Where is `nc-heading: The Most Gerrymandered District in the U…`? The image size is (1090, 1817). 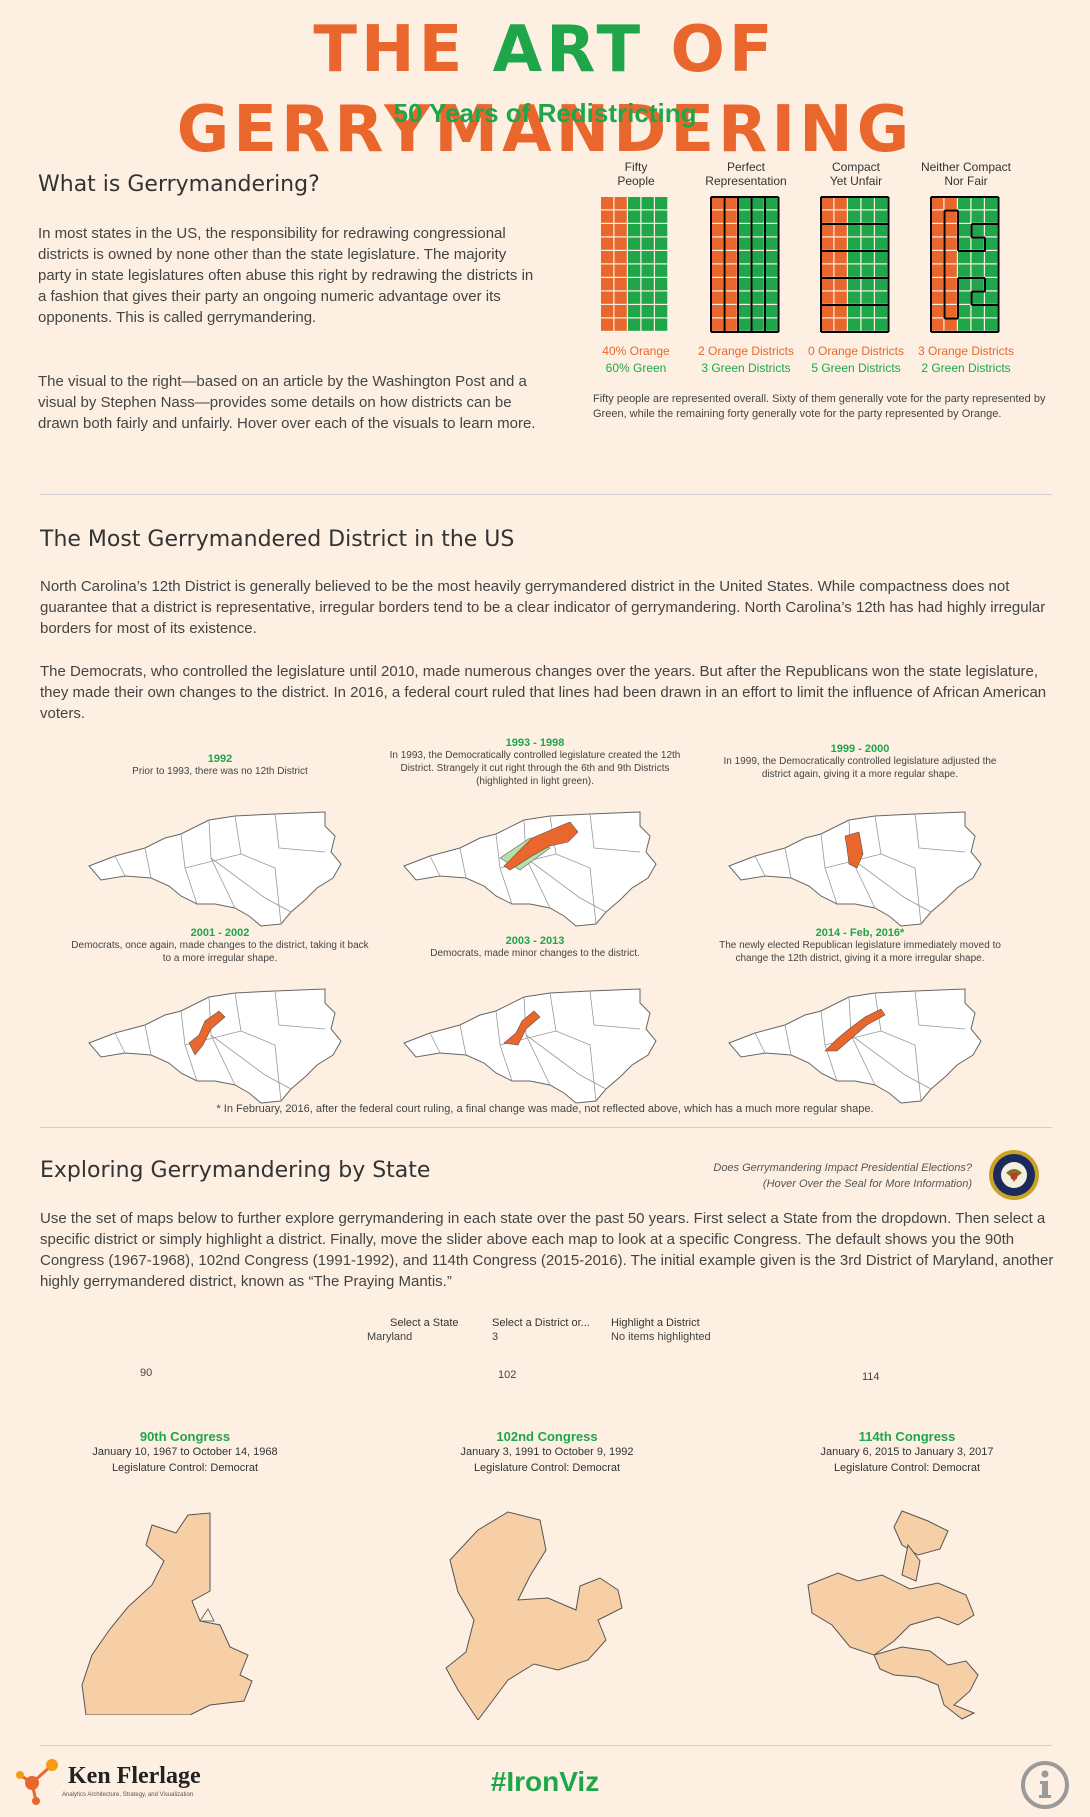
nc-heading: The Most Gerrymandered District in the U… is located at coordinates (277, 539).